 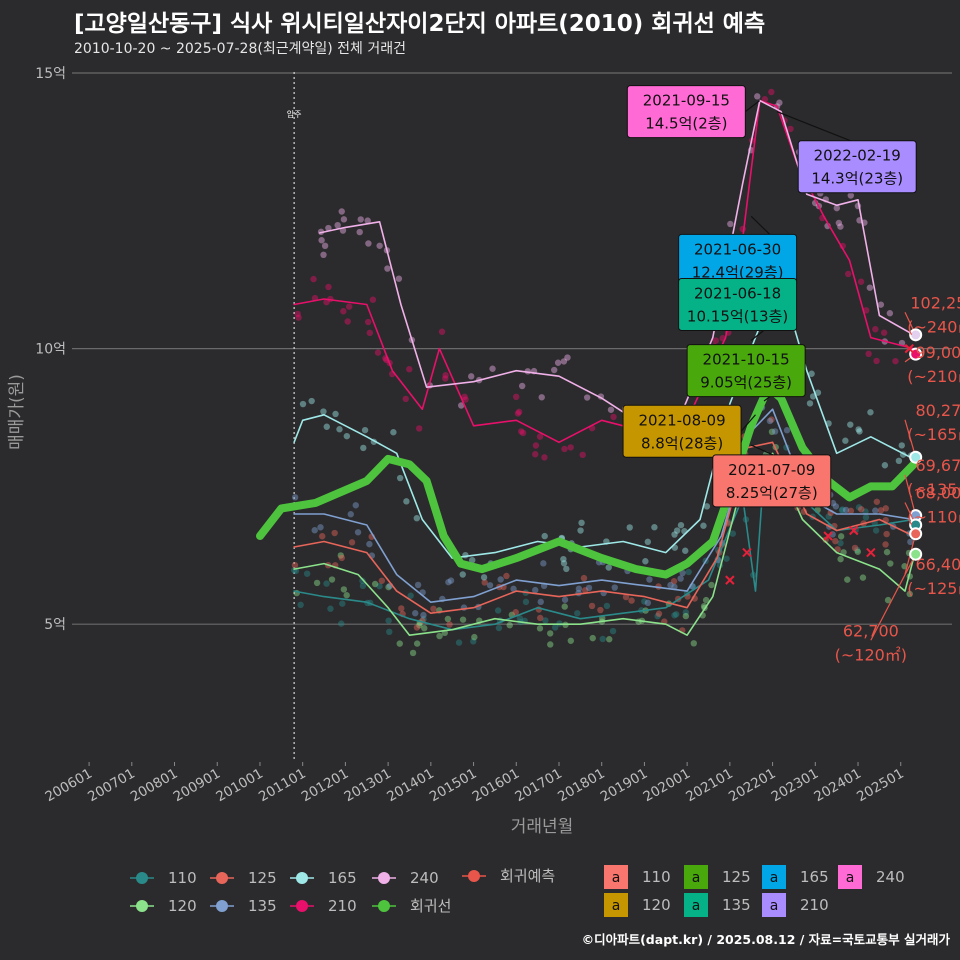 I want to click on end-label-area: (~110㎡), so click(x=933, y=516).